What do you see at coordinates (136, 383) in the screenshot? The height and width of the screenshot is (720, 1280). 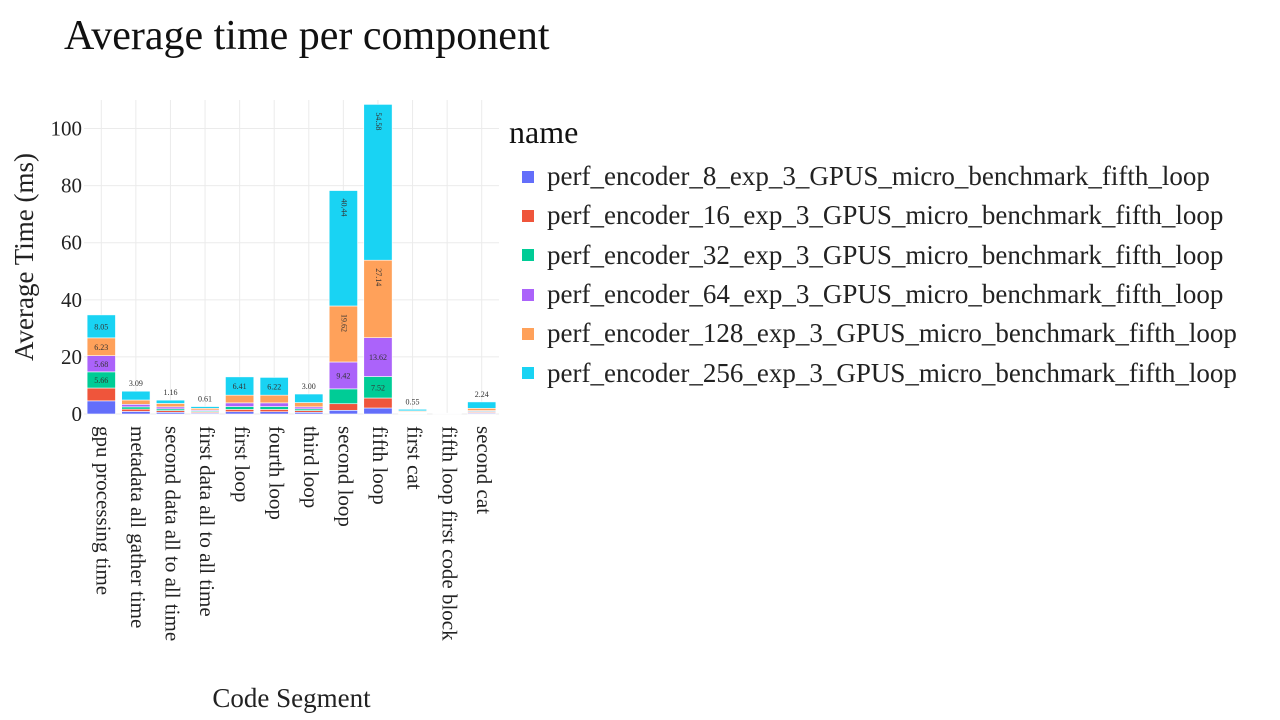 I see `data-label: 3.09` at bounding box center [136, 383].